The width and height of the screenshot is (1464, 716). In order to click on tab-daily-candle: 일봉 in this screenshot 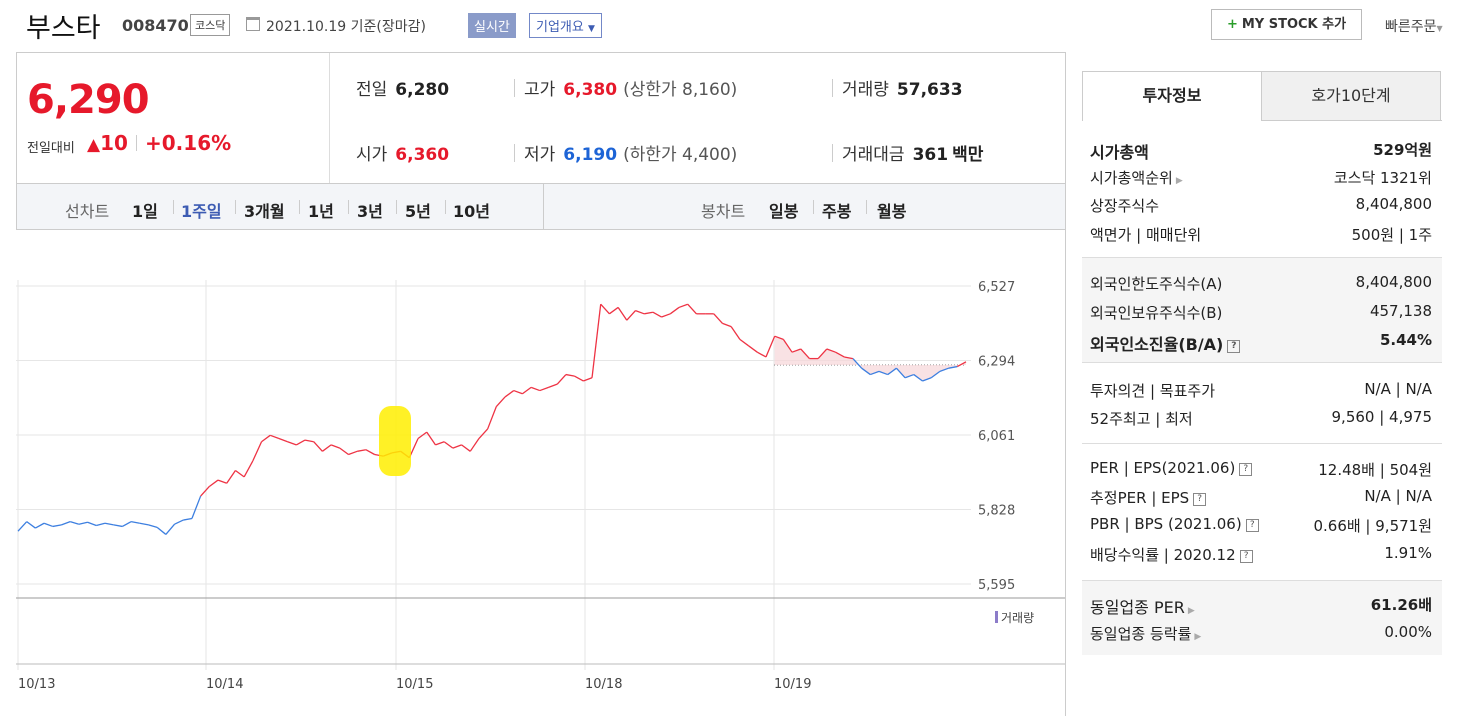, I will do `click(784, 211)`.